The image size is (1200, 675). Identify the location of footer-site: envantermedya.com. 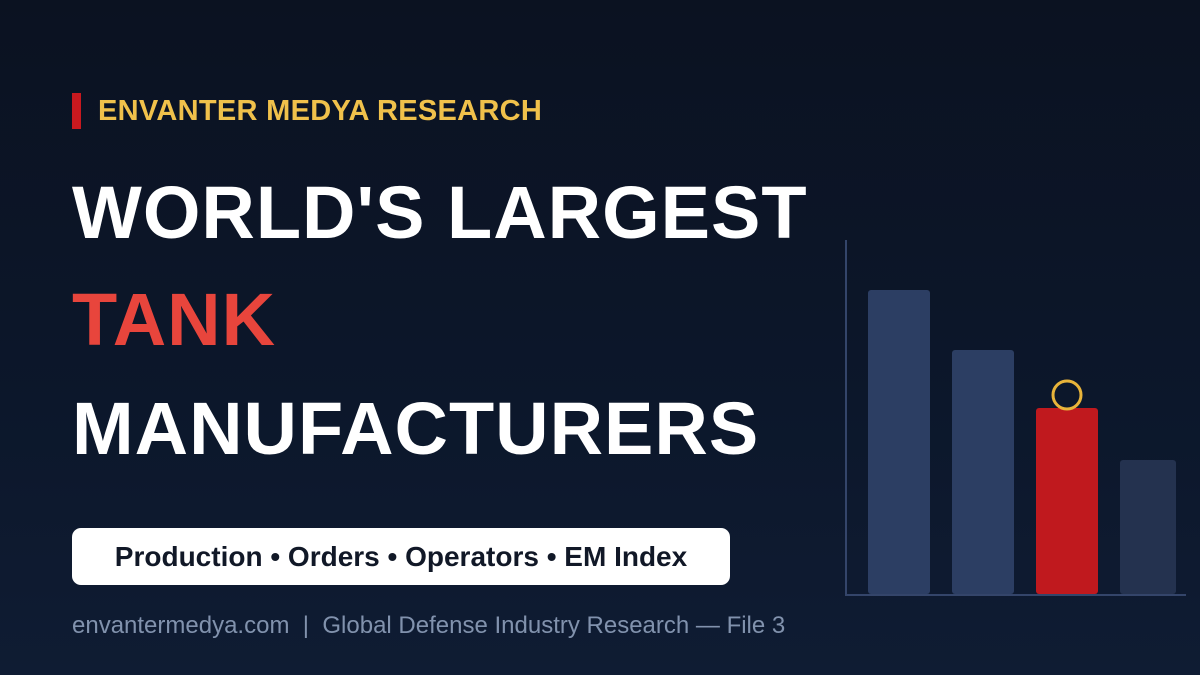
(181, 625).